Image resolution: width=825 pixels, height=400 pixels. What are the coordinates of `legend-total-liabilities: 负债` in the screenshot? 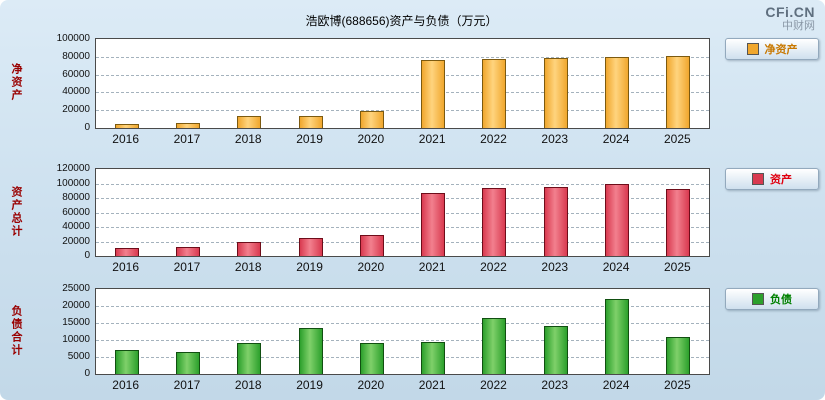 It's located at (772, 299).